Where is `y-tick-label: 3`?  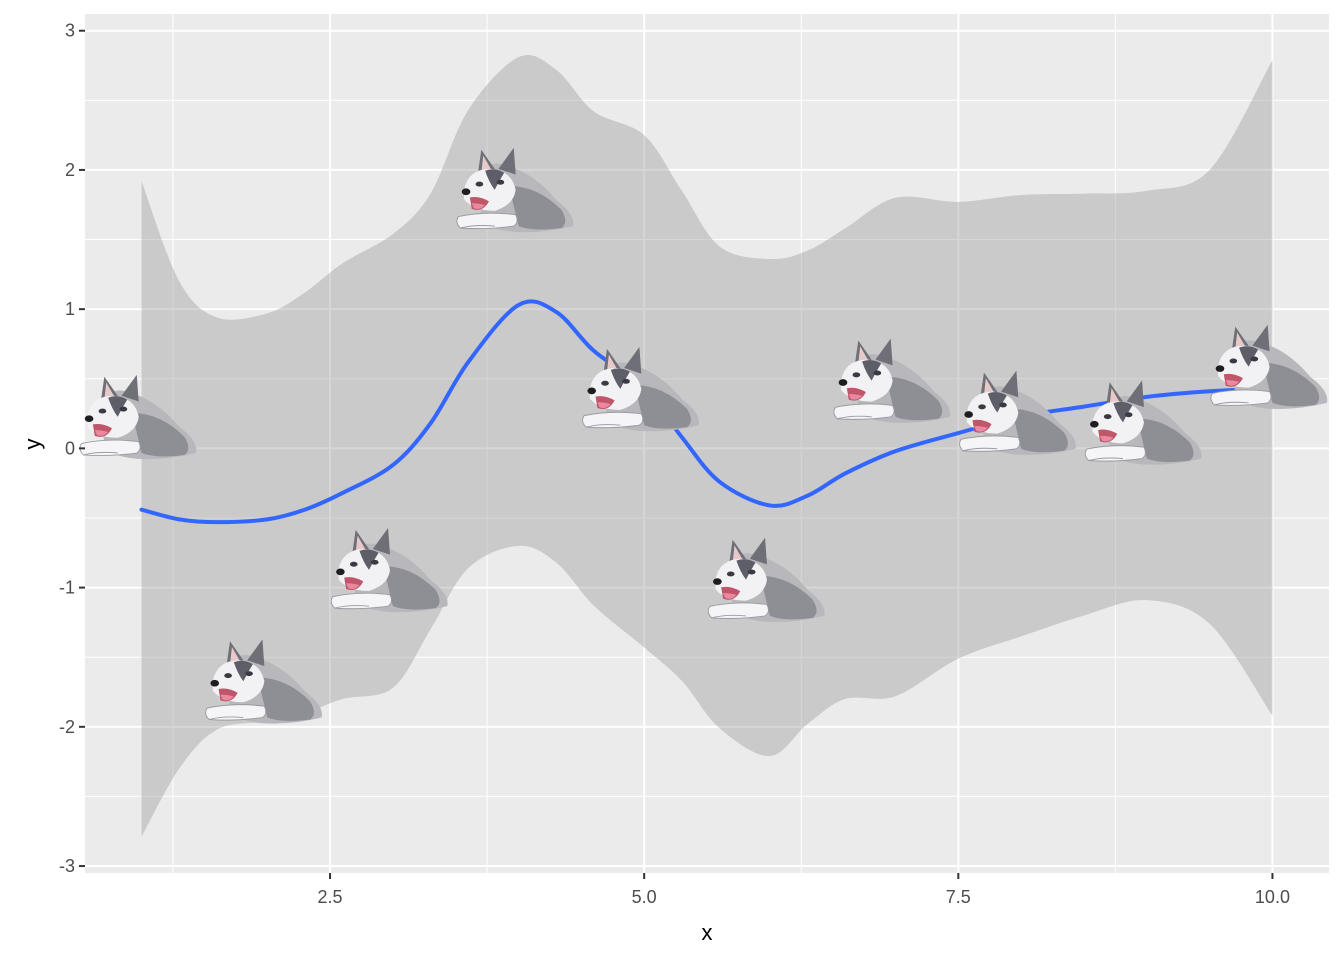
y-tick-label: 3 is located at coordinates (70, 31).